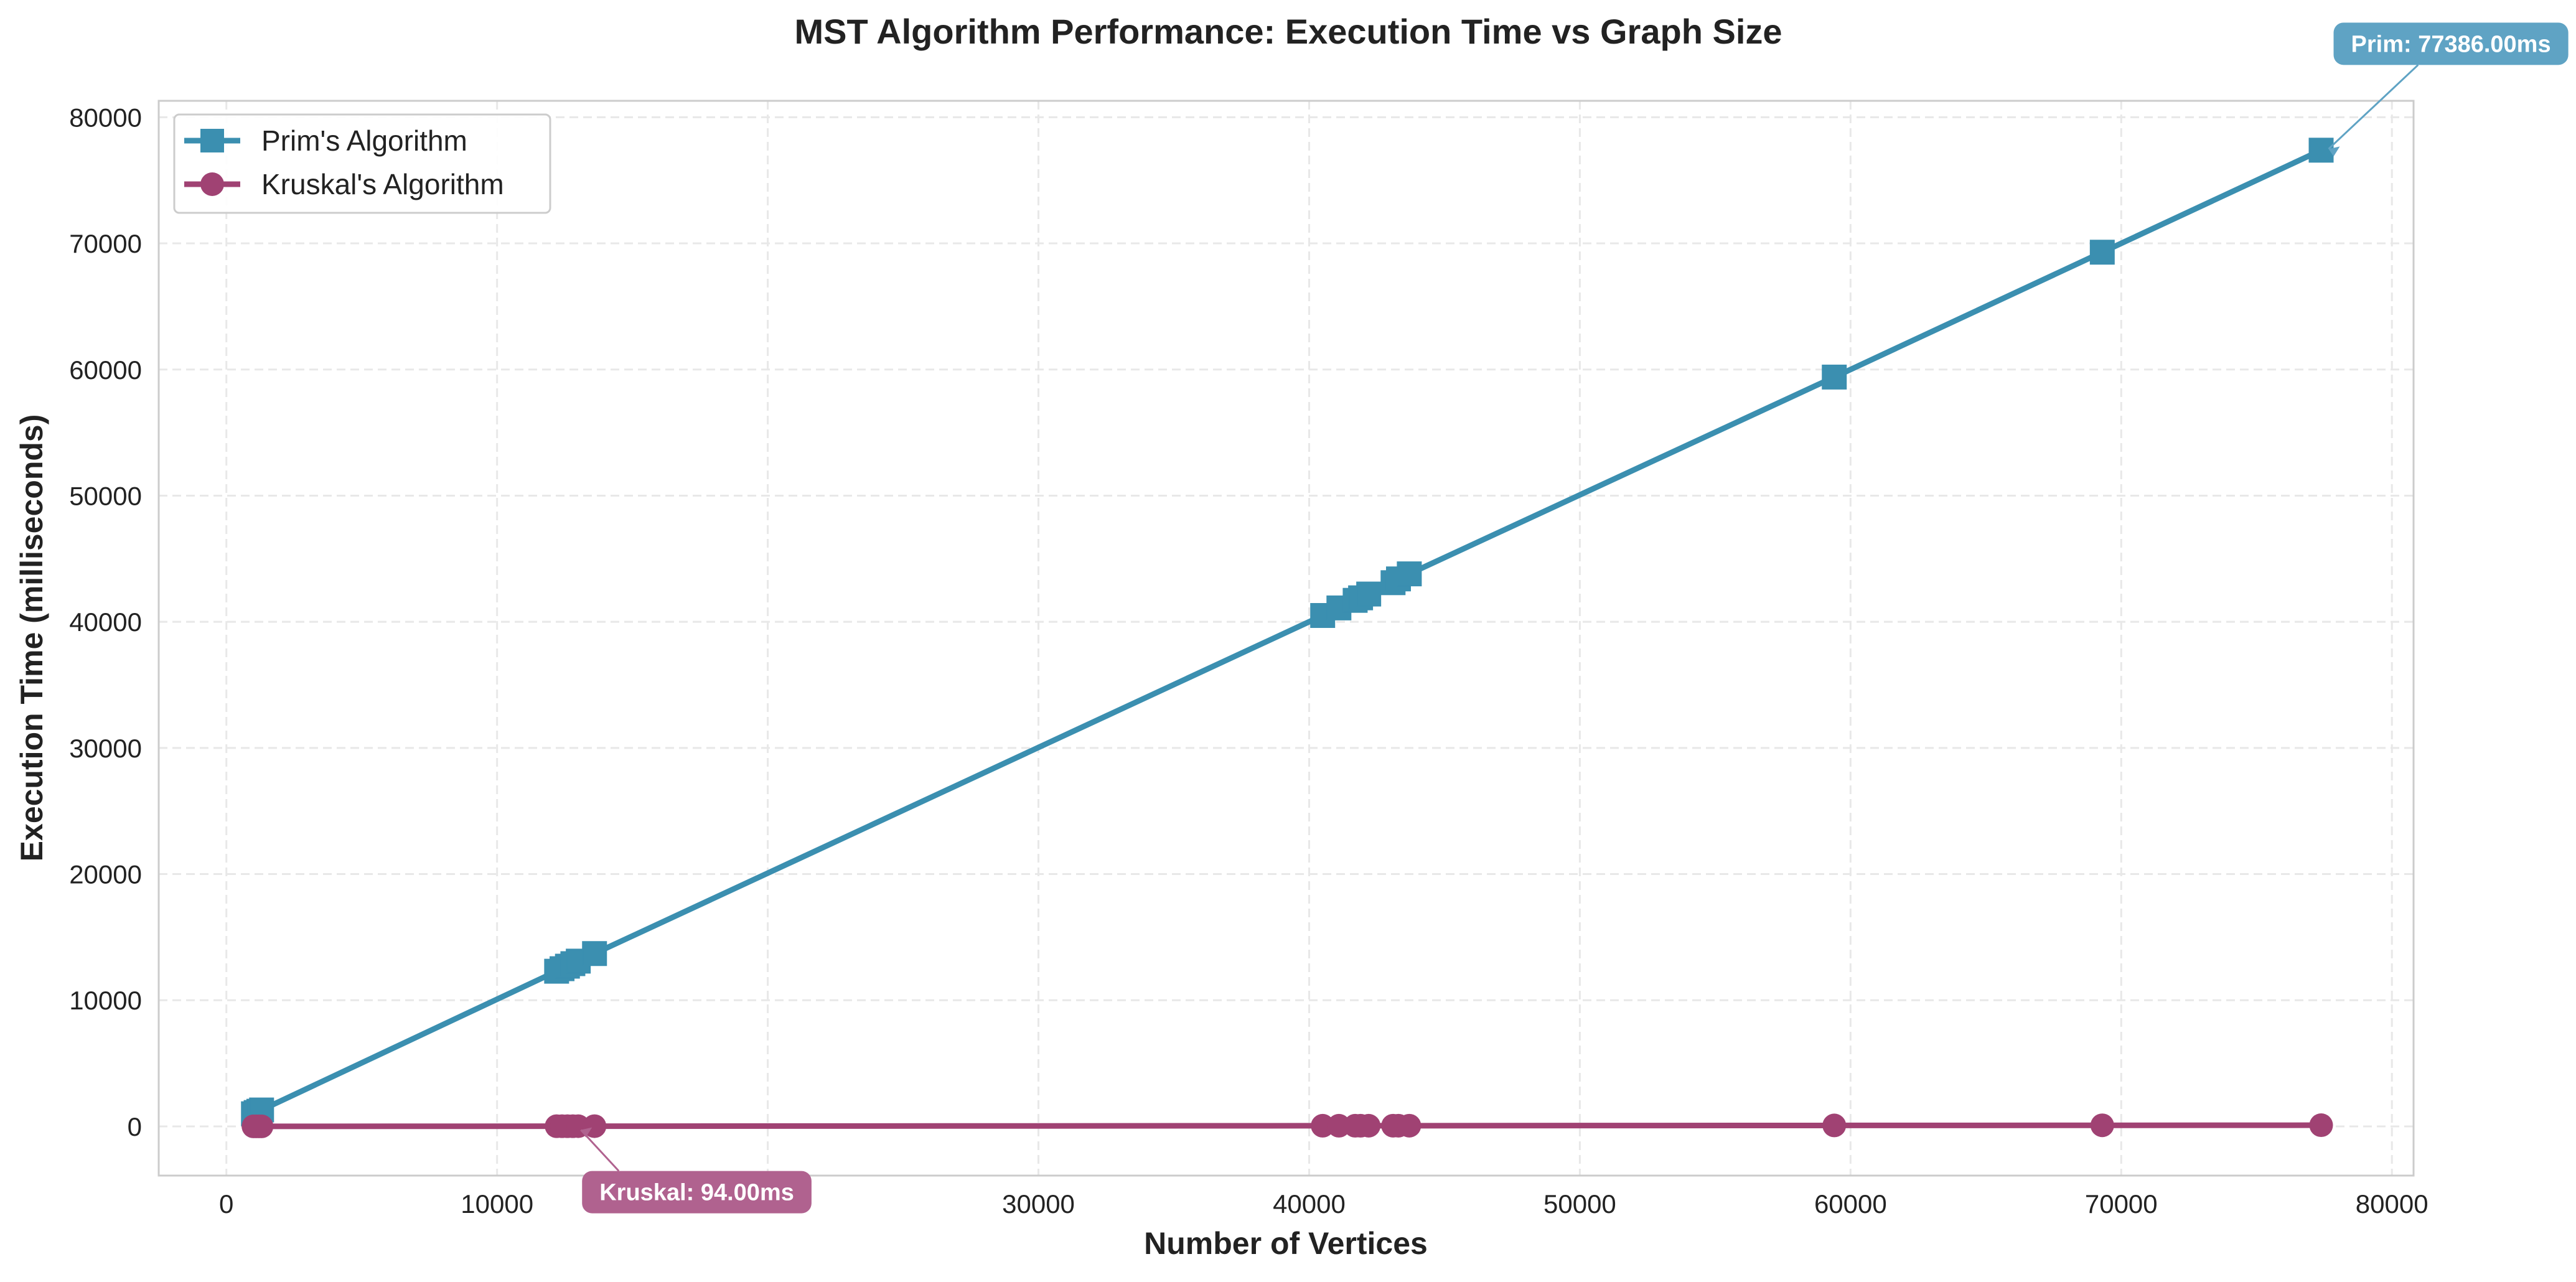 This screenshot has width=2576, height=1282. Describe the element at coordinates (2392, 1204) in the screenshot. I see `x-tick-label: 80000` at that location.